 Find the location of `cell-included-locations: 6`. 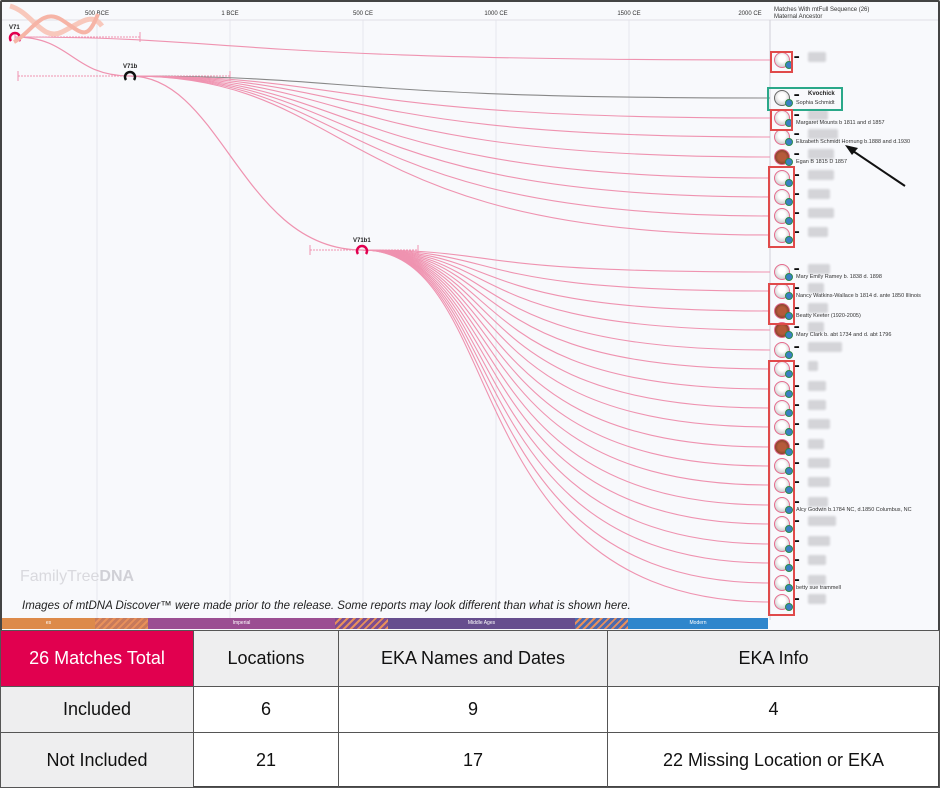

cell-included-locations: 6 is located at coordinates (266, 709).